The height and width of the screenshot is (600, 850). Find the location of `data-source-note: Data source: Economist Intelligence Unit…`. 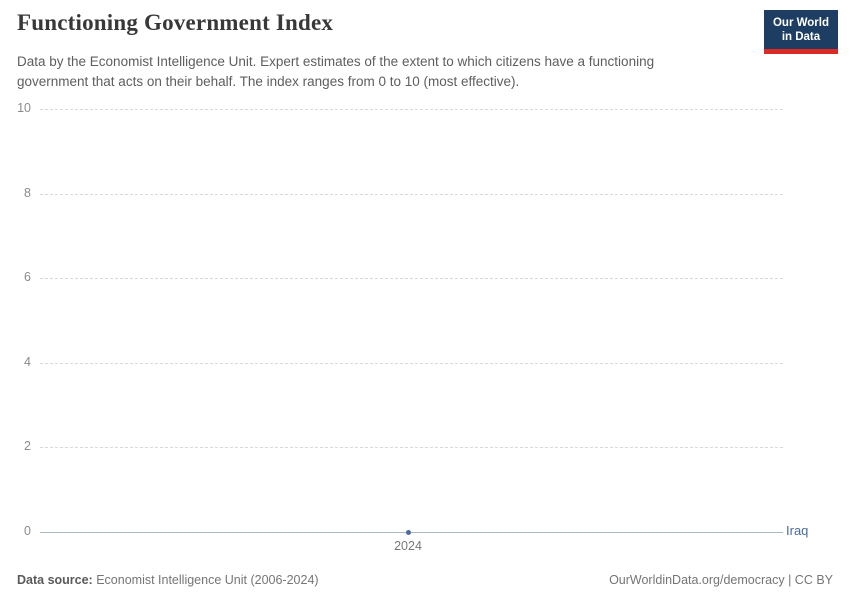

data-source-note: Data source: Economist Intelligence Unit… is located at coordinates (168, 580).